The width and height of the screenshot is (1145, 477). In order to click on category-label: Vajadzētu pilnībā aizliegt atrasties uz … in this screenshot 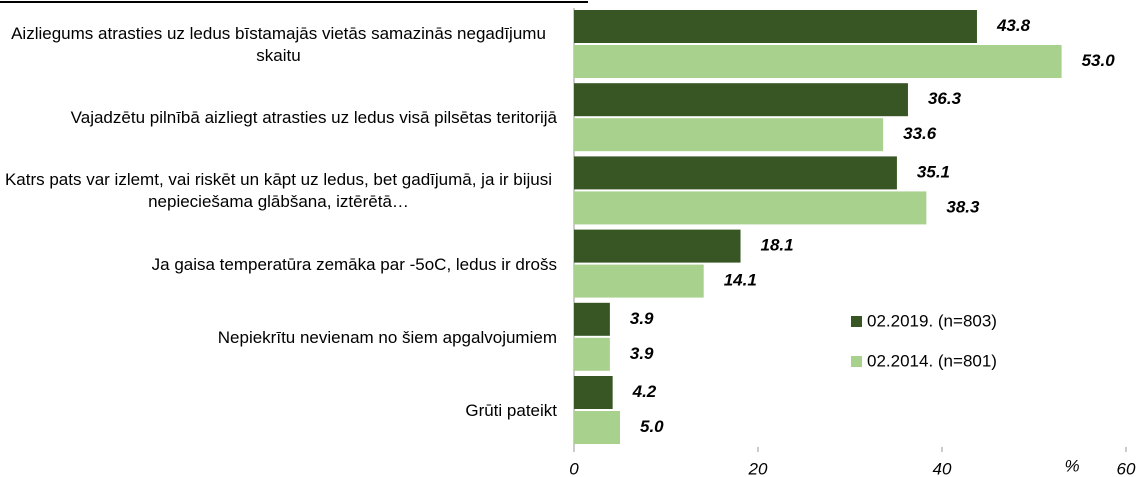, I will do `click(278, 118)`.